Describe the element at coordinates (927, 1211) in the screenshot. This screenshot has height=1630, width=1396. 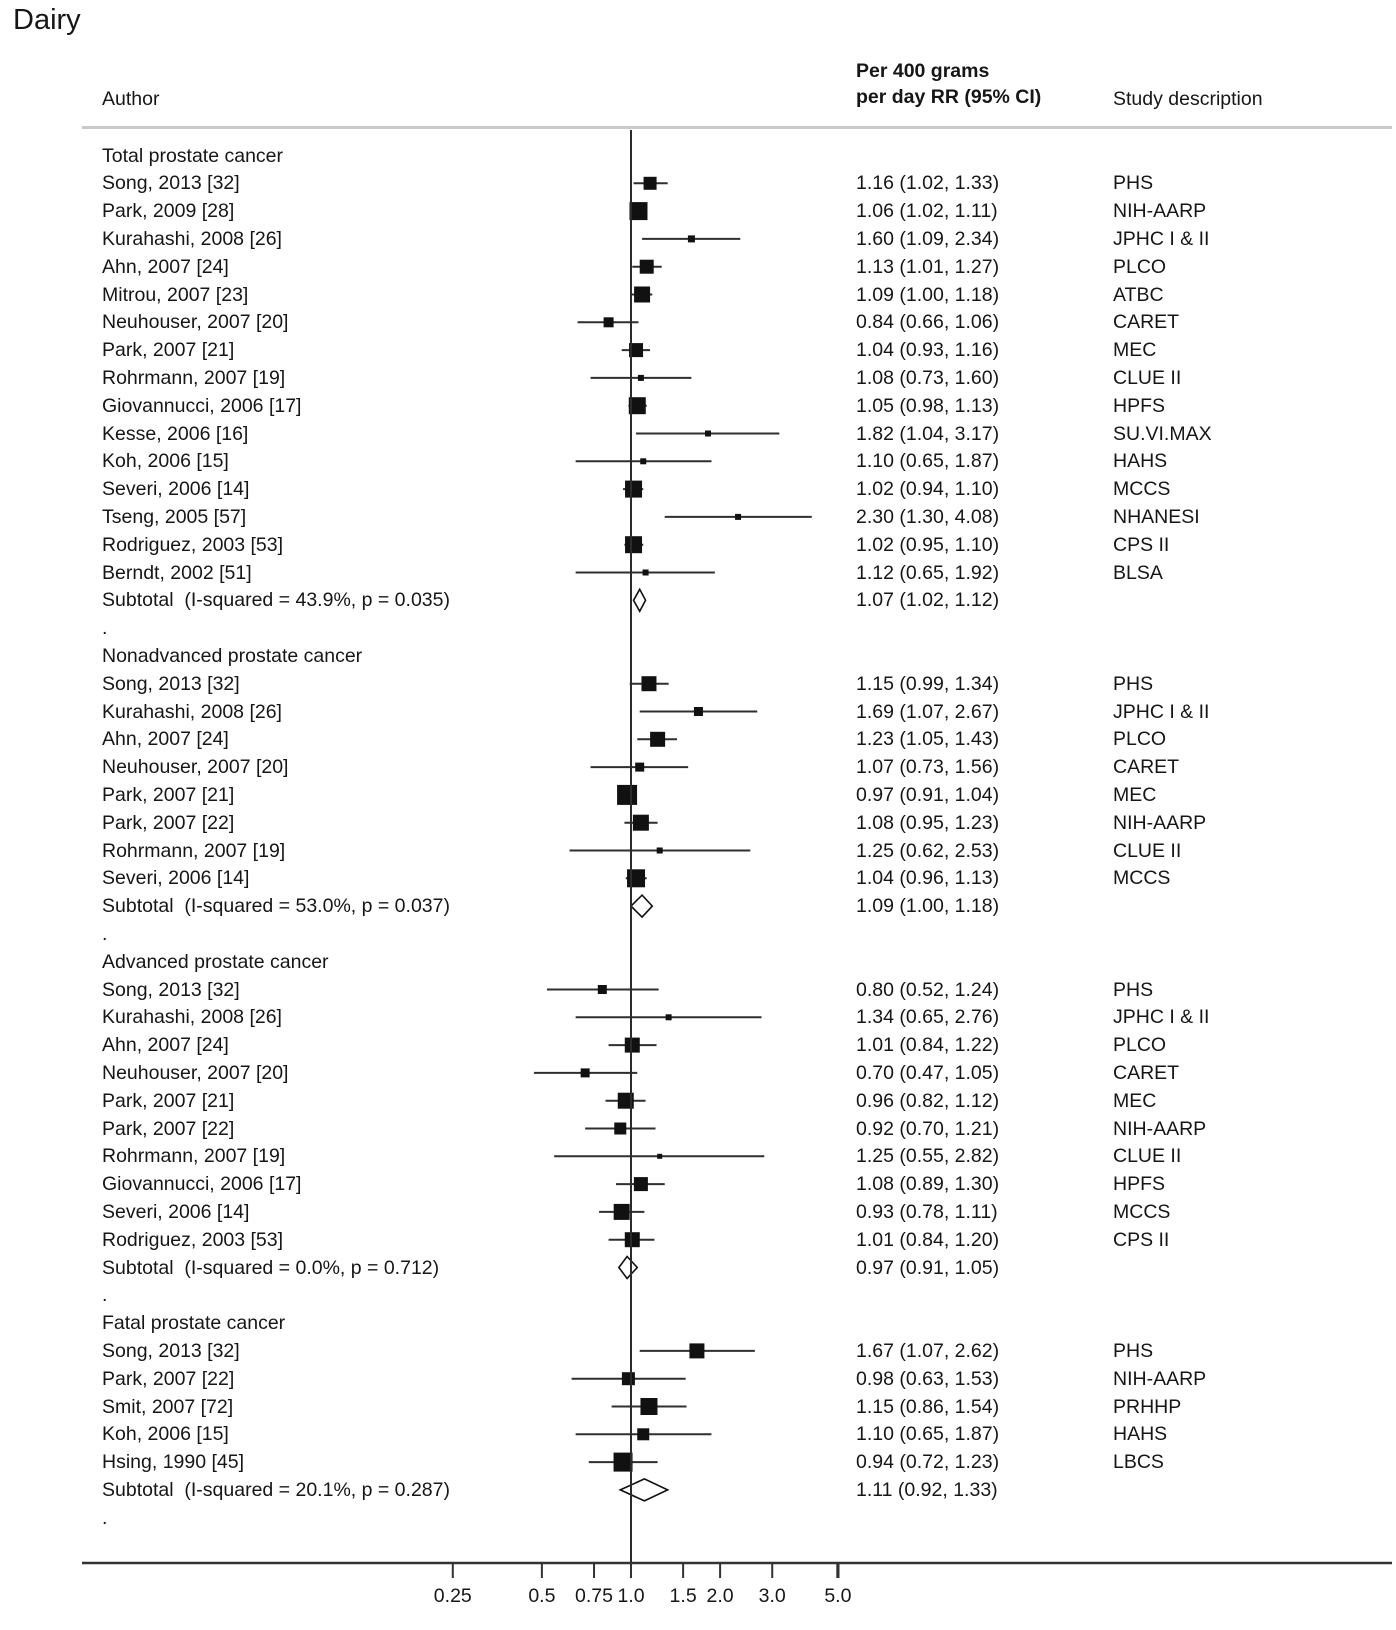
I see `rr-value: 0.93 (0.78, 1.11)` at that location.